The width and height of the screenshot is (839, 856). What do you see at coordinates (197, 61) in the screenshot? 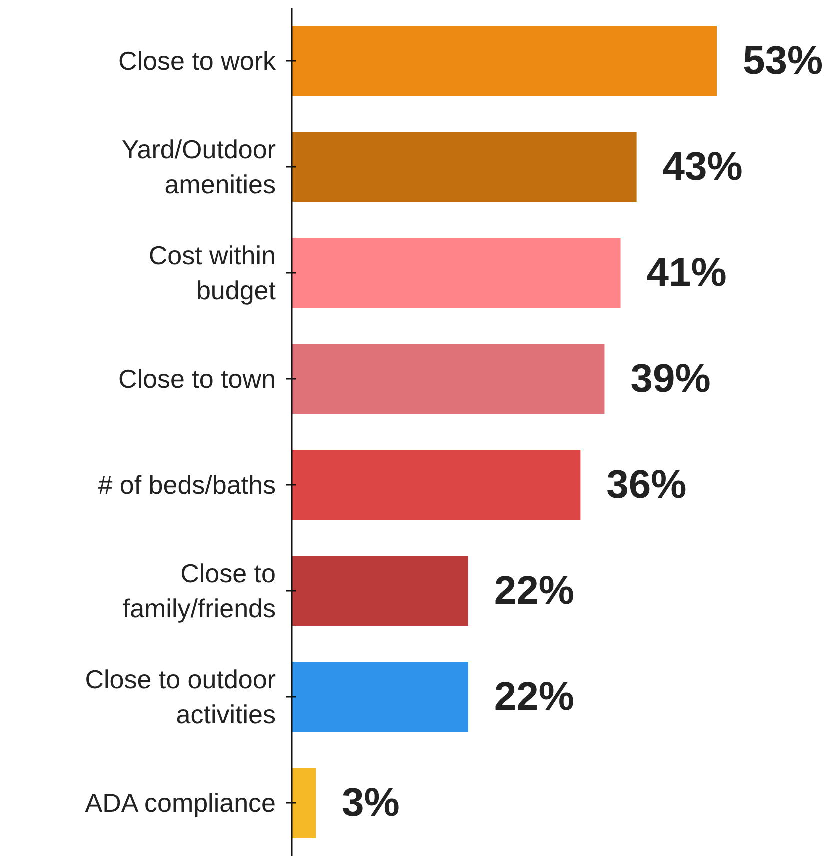
I see `y-tick-label: Close to work` at bounding box center [197, 61].